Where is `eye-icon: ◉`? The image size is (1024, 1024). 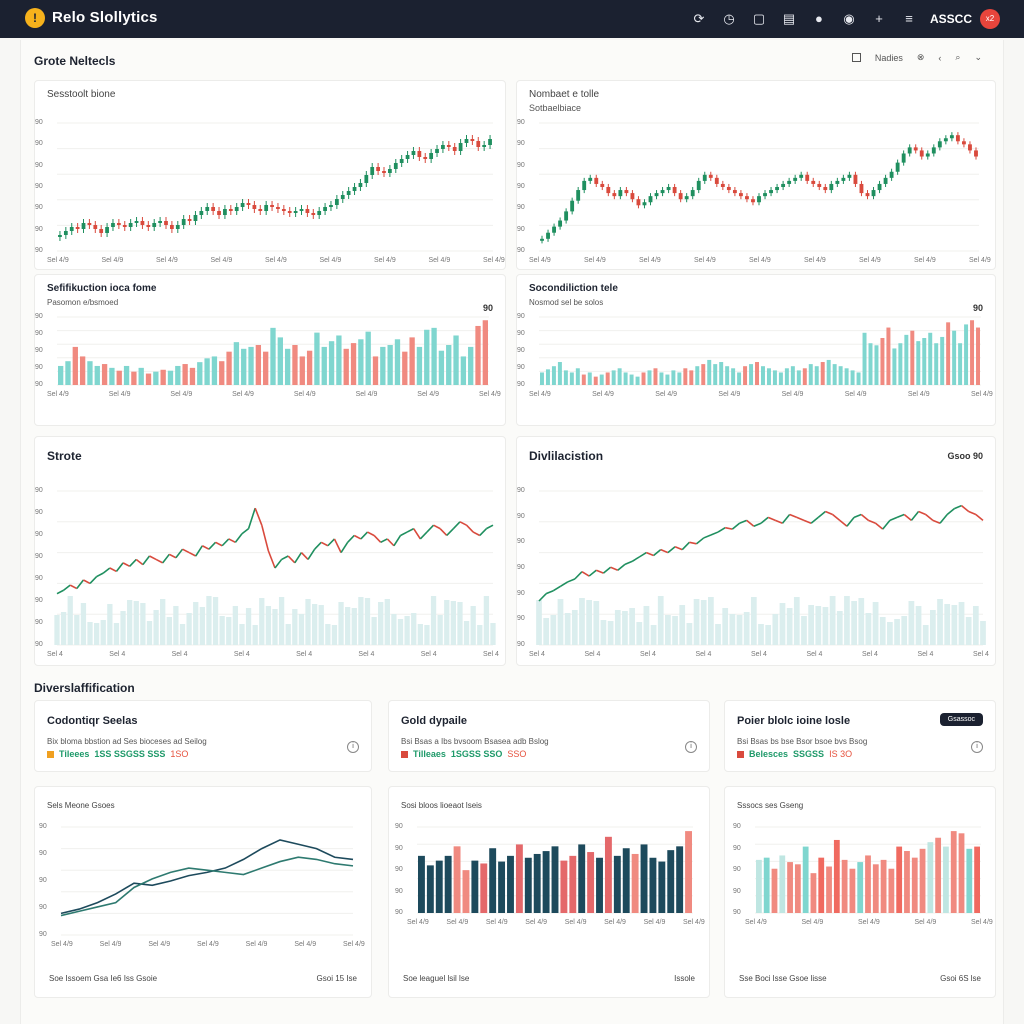 eye-icon: ◉ is located at coordinates (849, 18).